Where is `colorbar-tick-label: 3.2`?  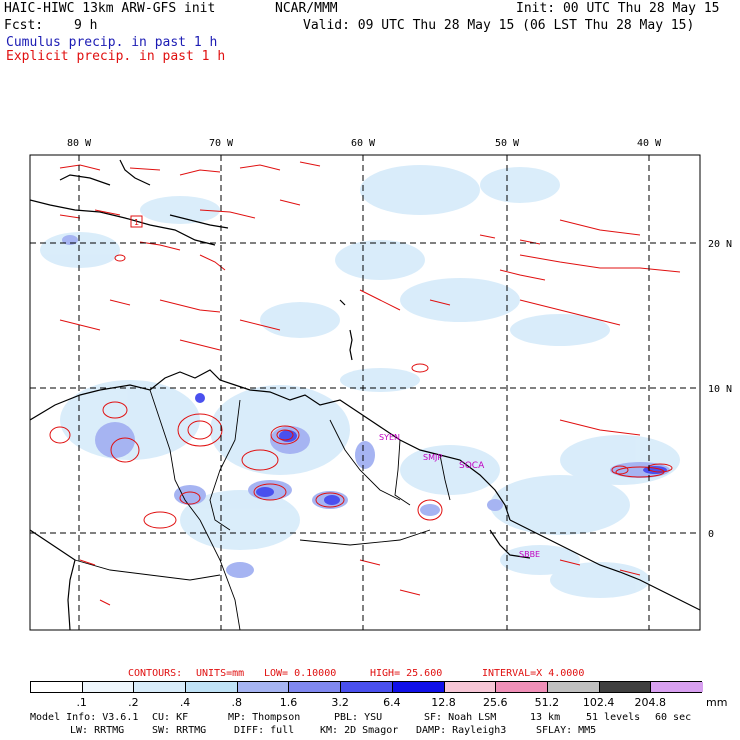 colorbar-tick-label: 3.2 is located at coordinates (340, 702).